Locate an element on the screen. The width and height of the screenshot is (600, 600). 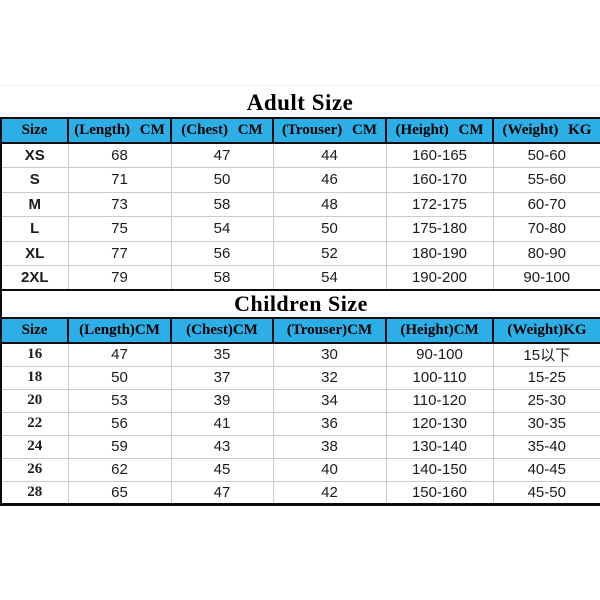
table-cell: 44 is located at coordinates (329, 155).